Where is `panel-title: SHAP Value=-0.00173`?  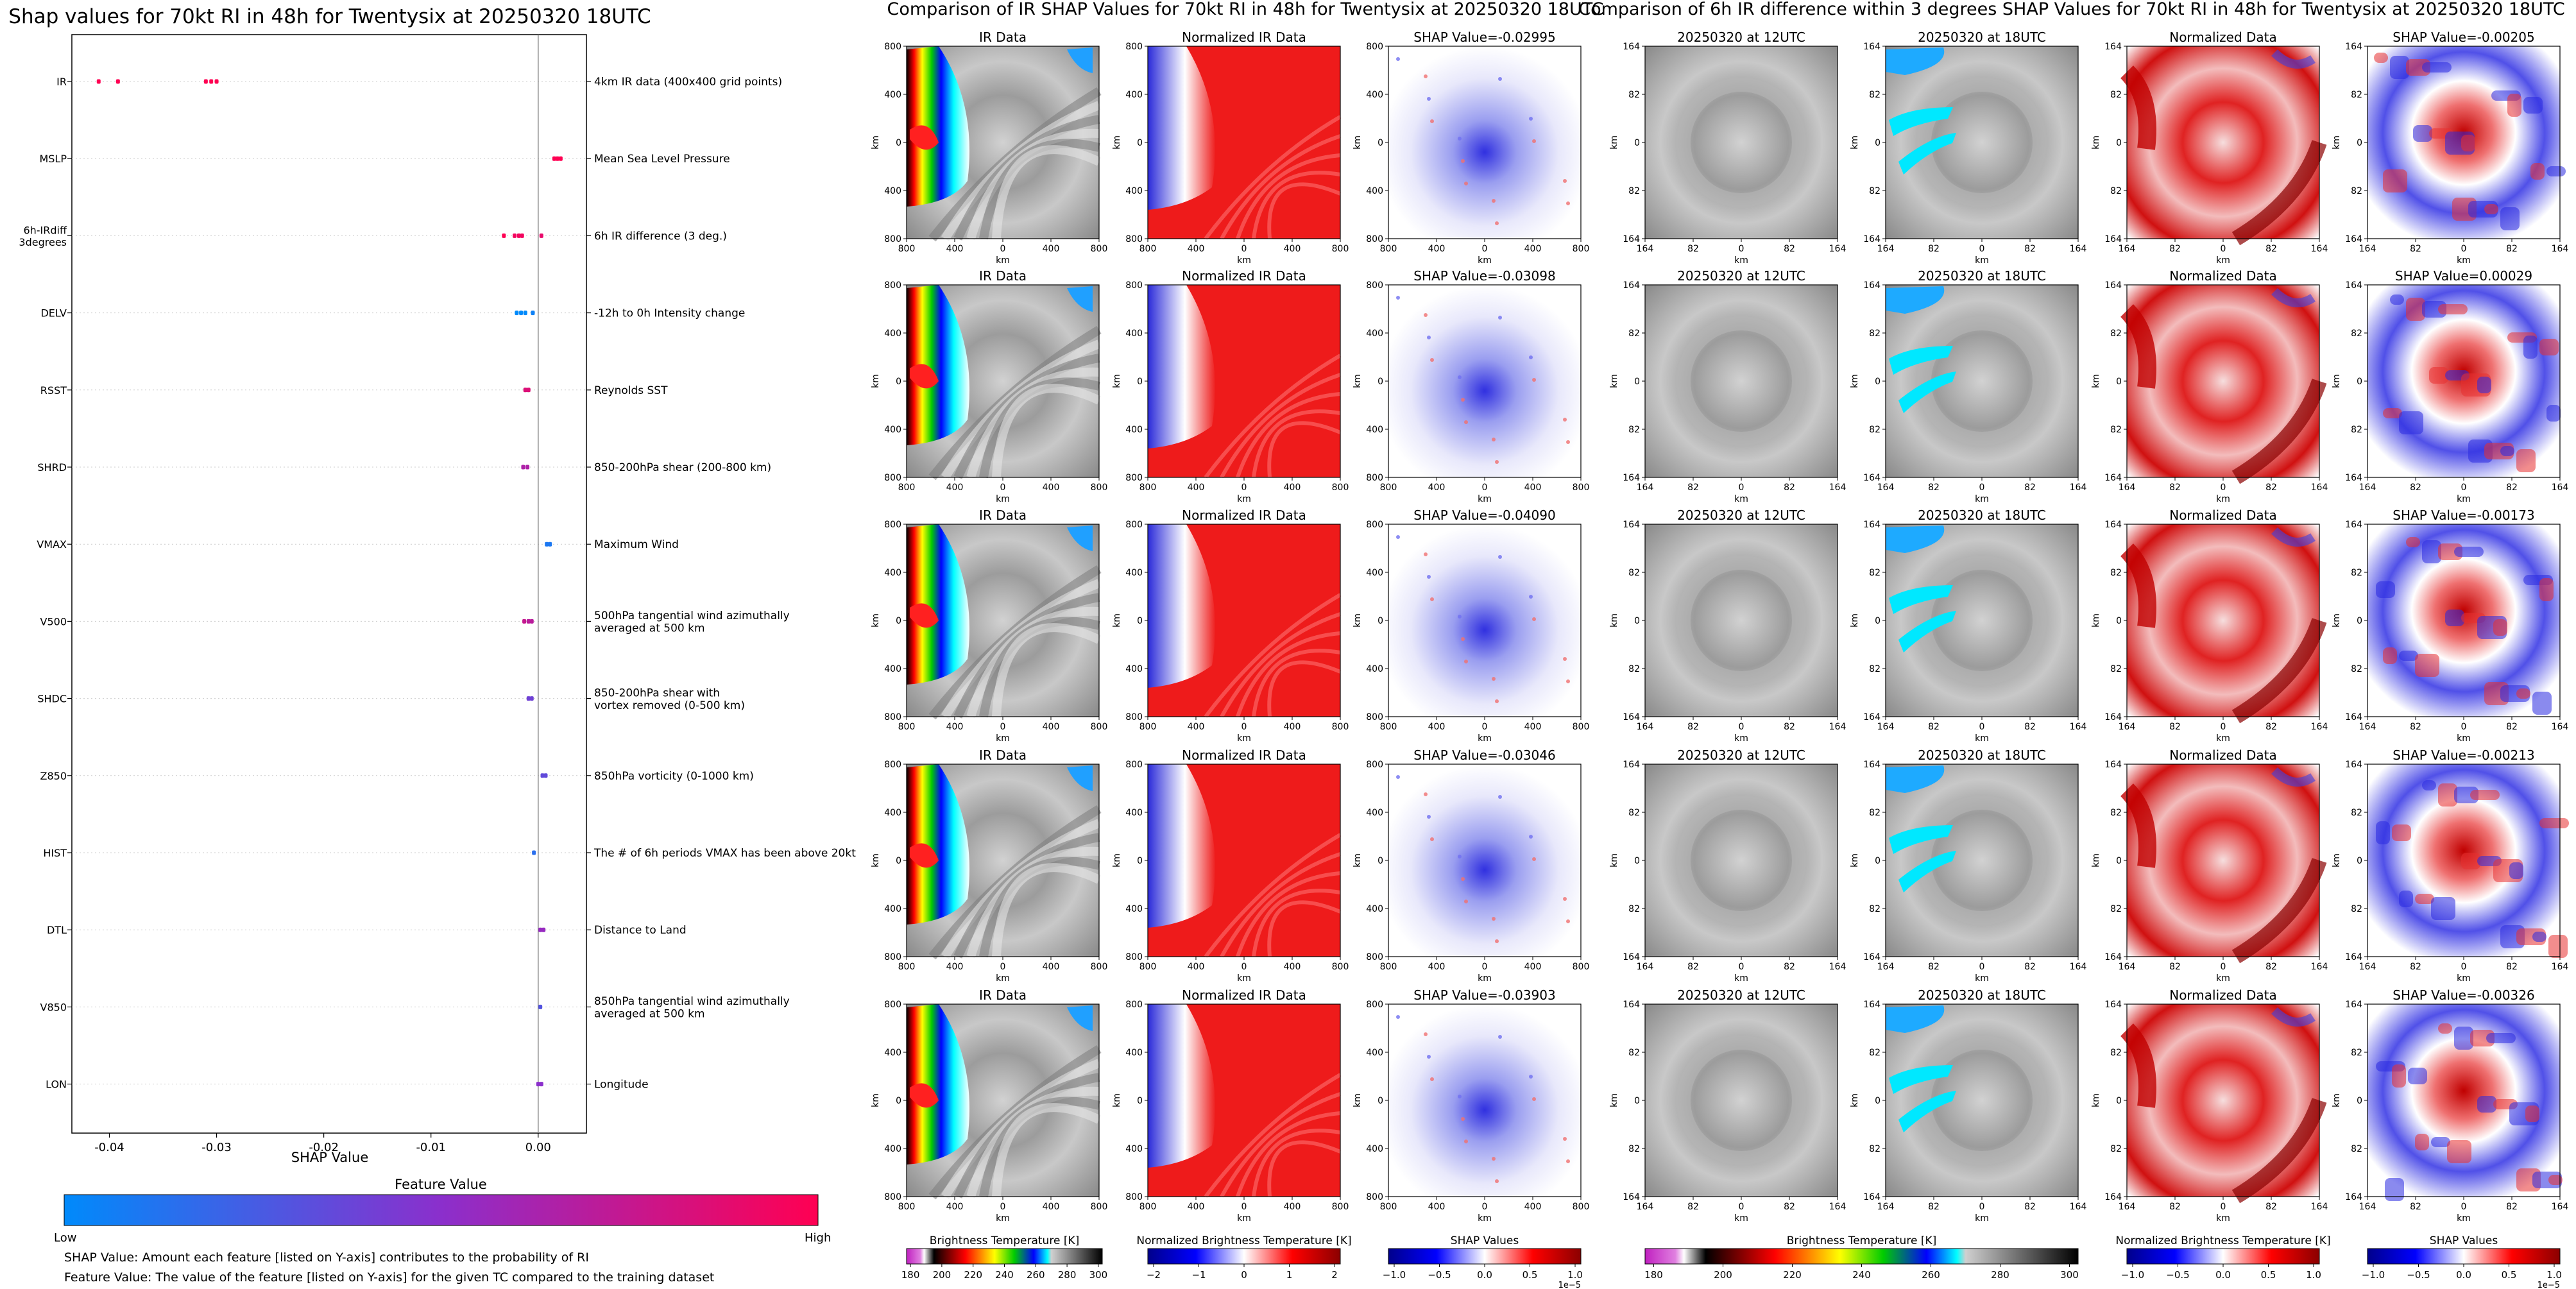
panel-title: SHAP Value=-0.00173 is located at coordinates (2463, 515).